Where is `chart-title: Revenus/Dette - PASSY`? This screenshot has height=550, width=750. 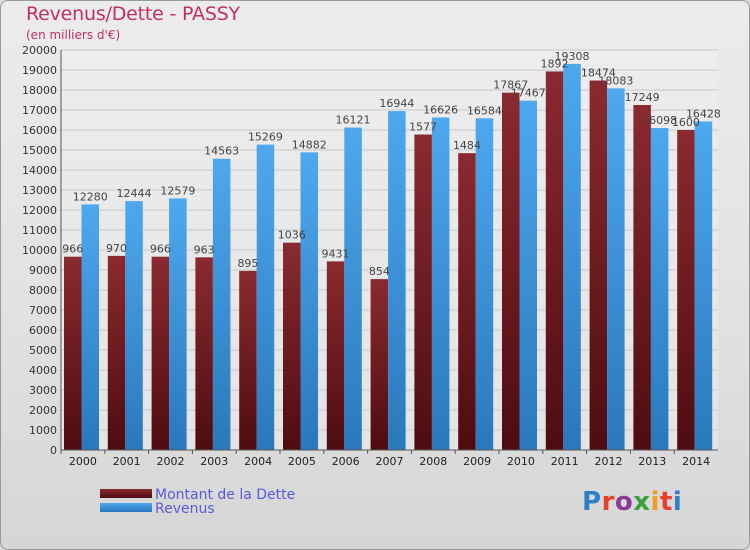 chart-title: Revenus/Dette - PASSY is located at coordinates (133, 14).